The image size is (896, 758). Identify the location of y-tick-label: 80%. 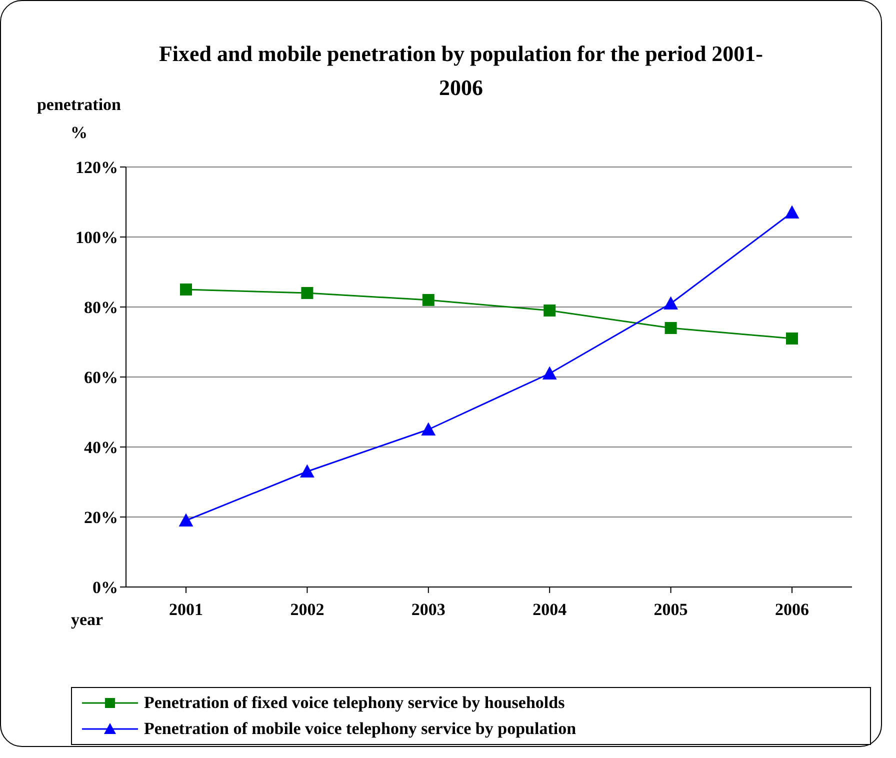
(101, 308).